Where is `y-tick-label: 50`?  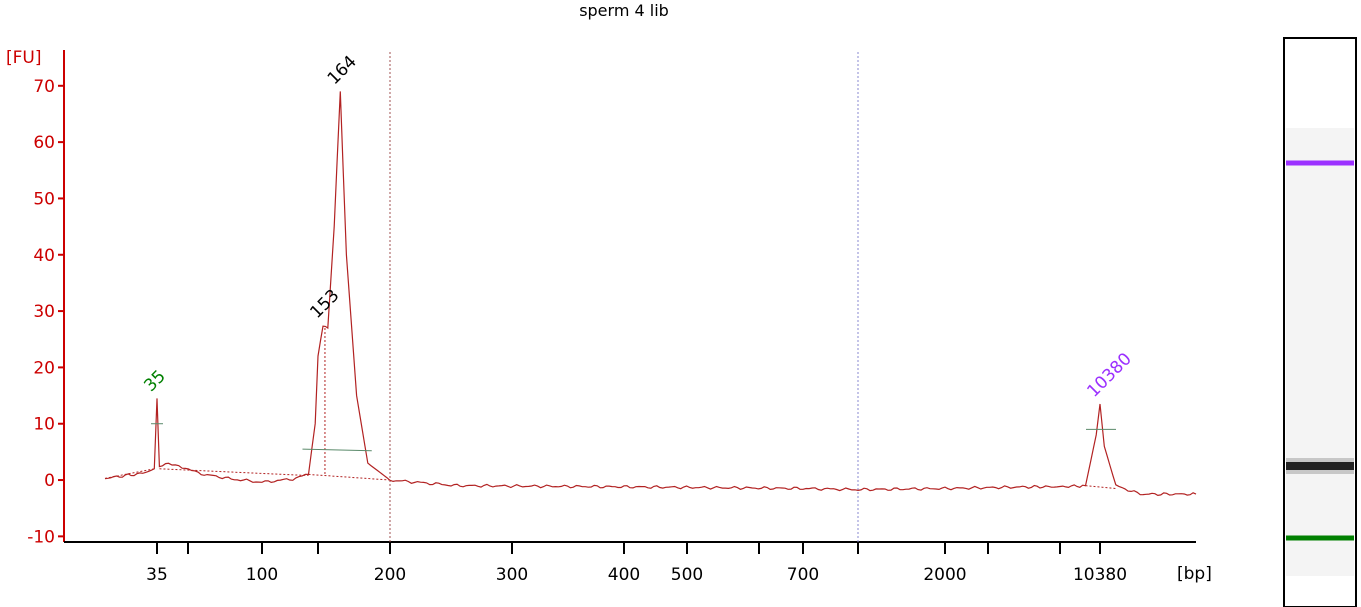 y-tick-label: 50 is located at coordinates (44, 199).